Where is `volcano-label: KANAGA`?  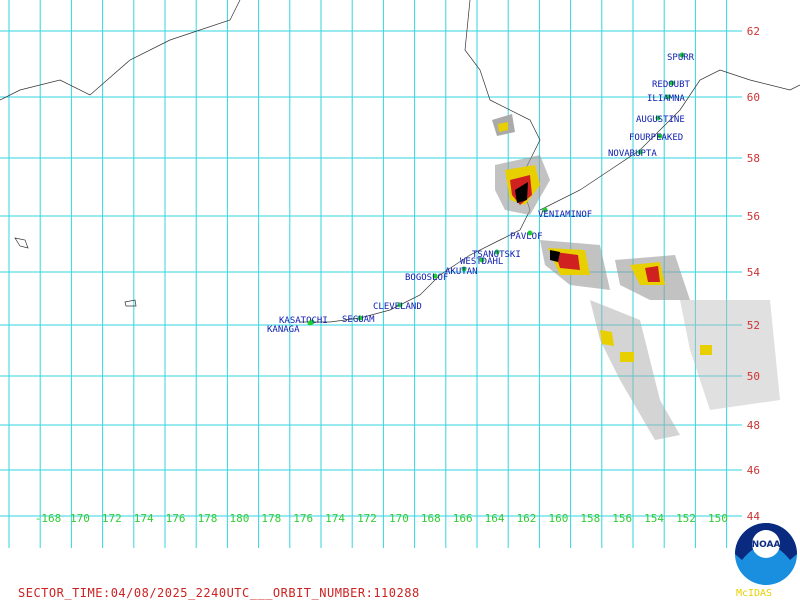 volcano-label: KANAGA is located at coordinates (283, 330).